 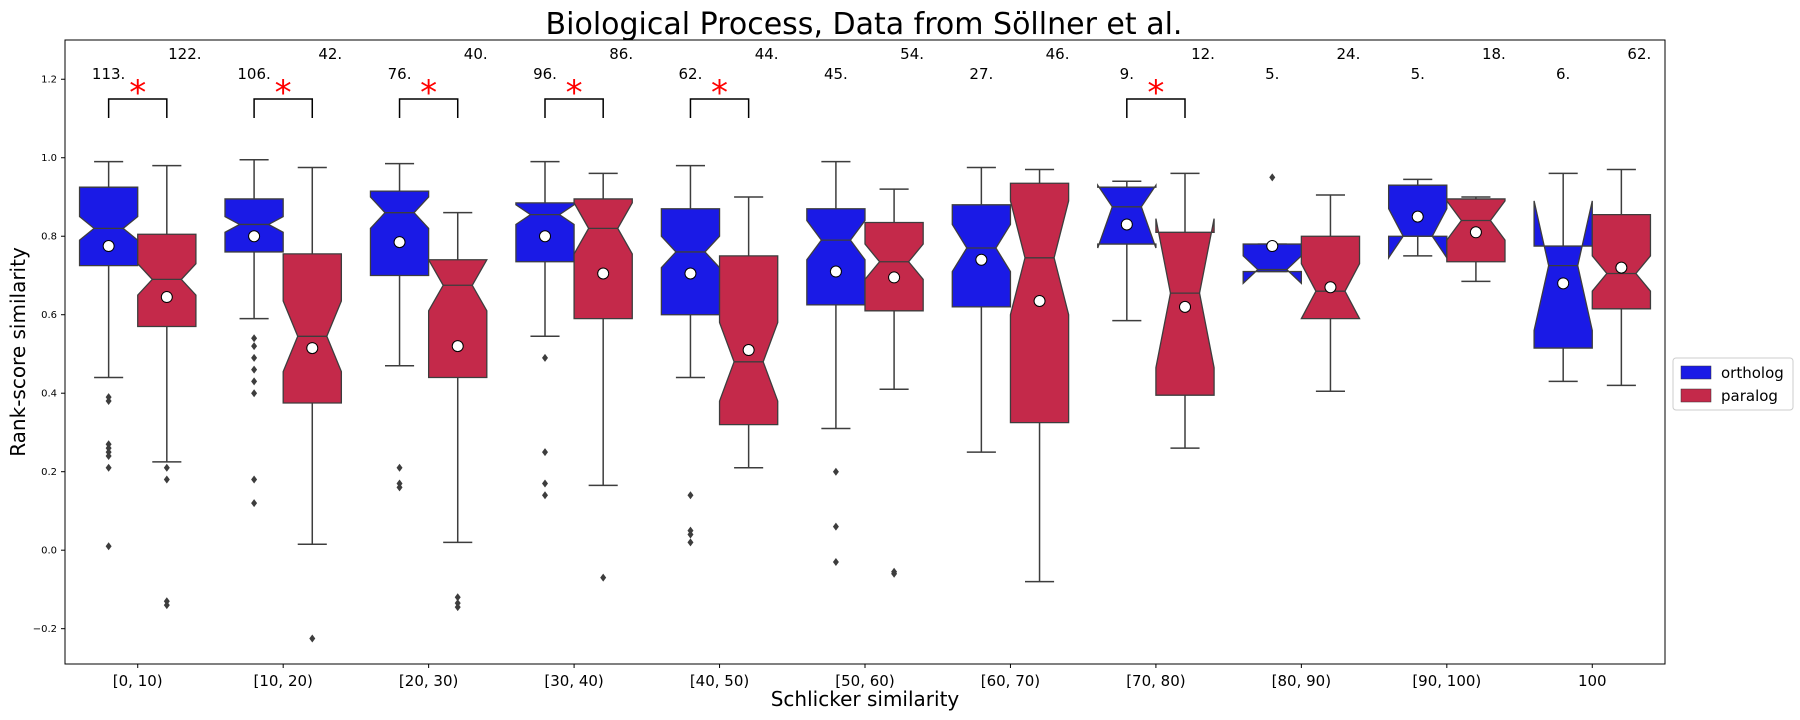 What do you see at coordinates (49, 80) in the screenshot?
I see `y-tick-label: 1.2` at bounding box center [49, 80].